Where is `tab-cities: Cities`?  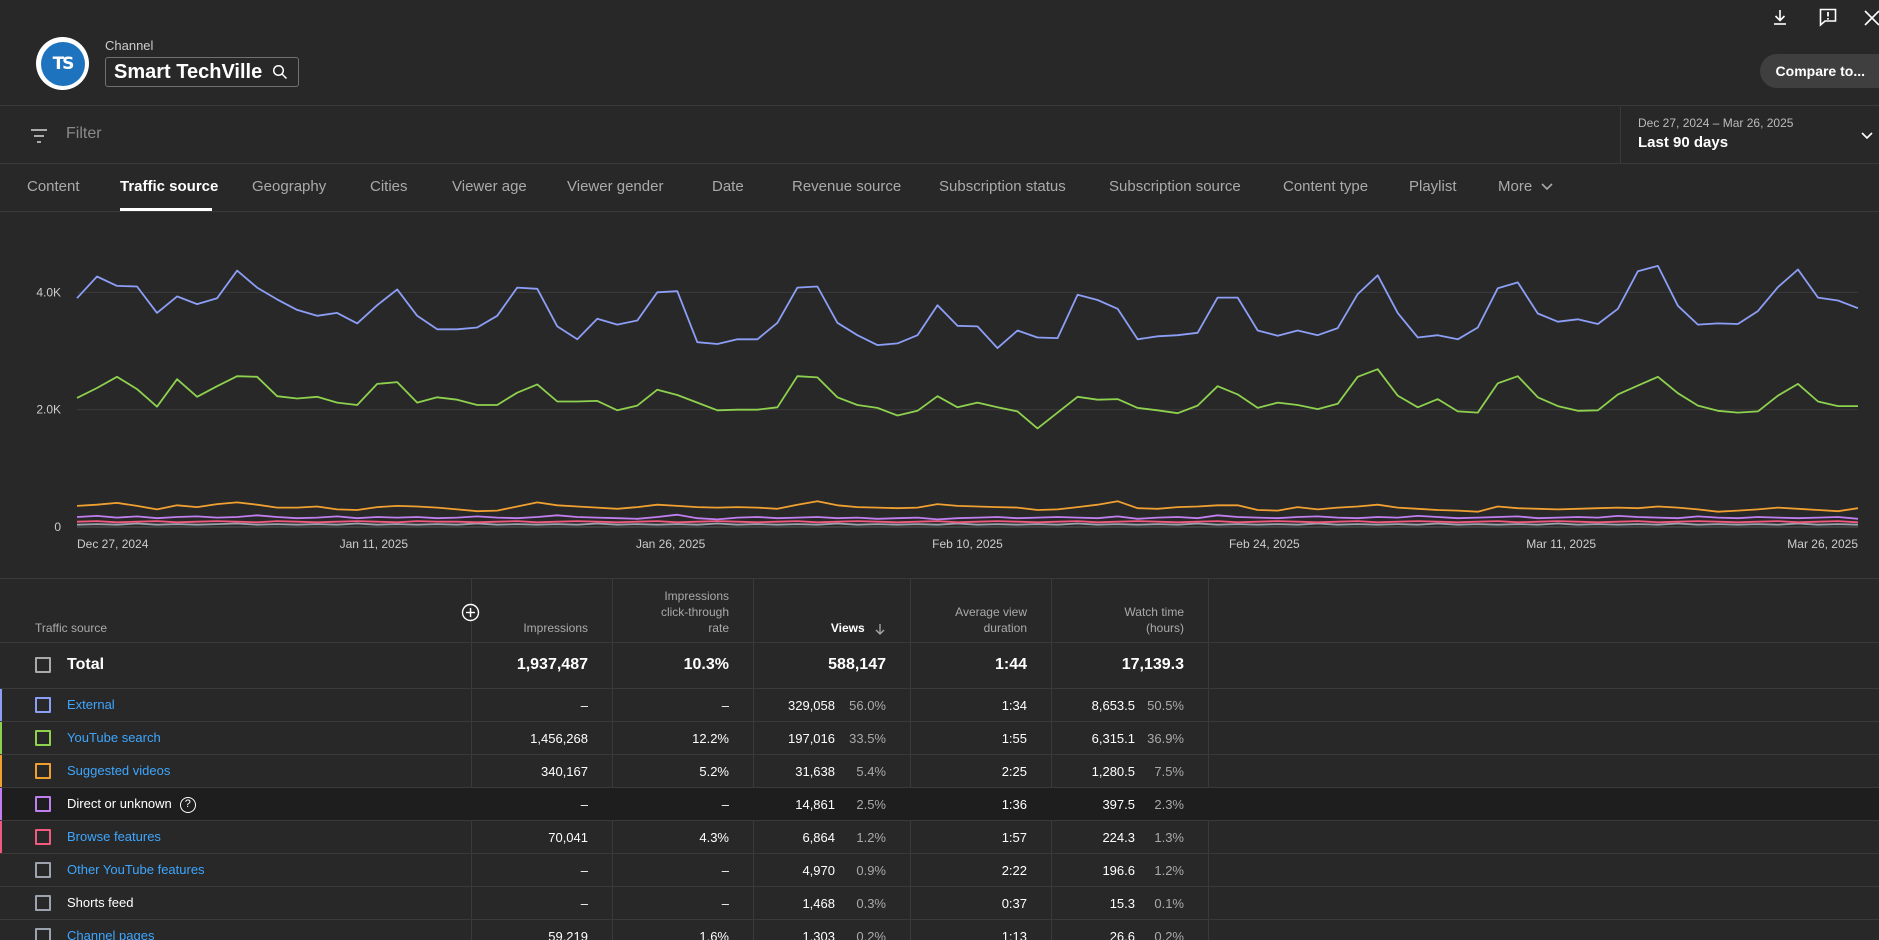
tab-cities: Cities is located at coordinates (389, 186).